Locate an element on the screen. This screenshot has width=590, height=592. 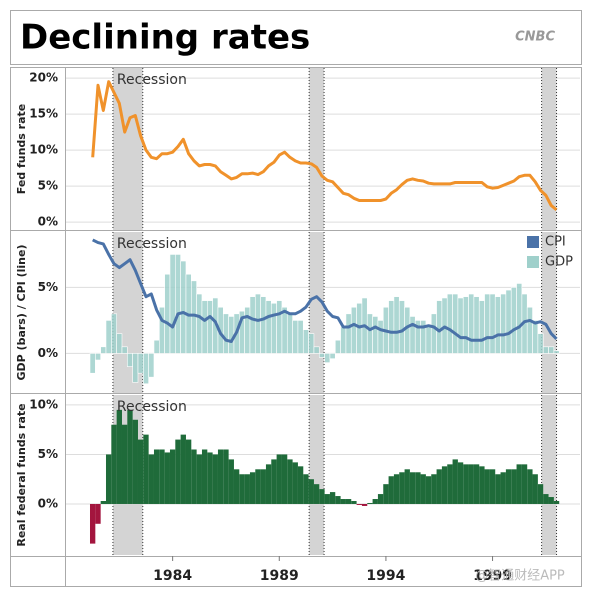
source-logo: CNBC is located at coordinates (535, 37).